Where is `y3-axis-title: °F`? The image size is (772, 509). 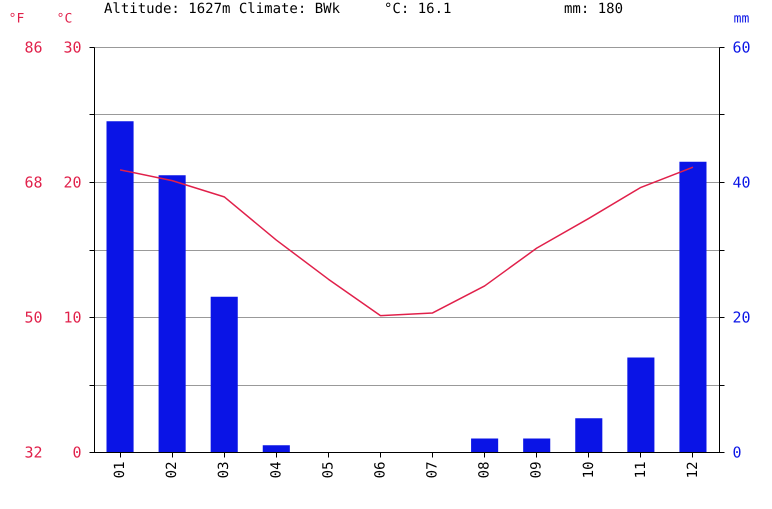 y3-axis-title: °F is located at coordinates (16, 19).